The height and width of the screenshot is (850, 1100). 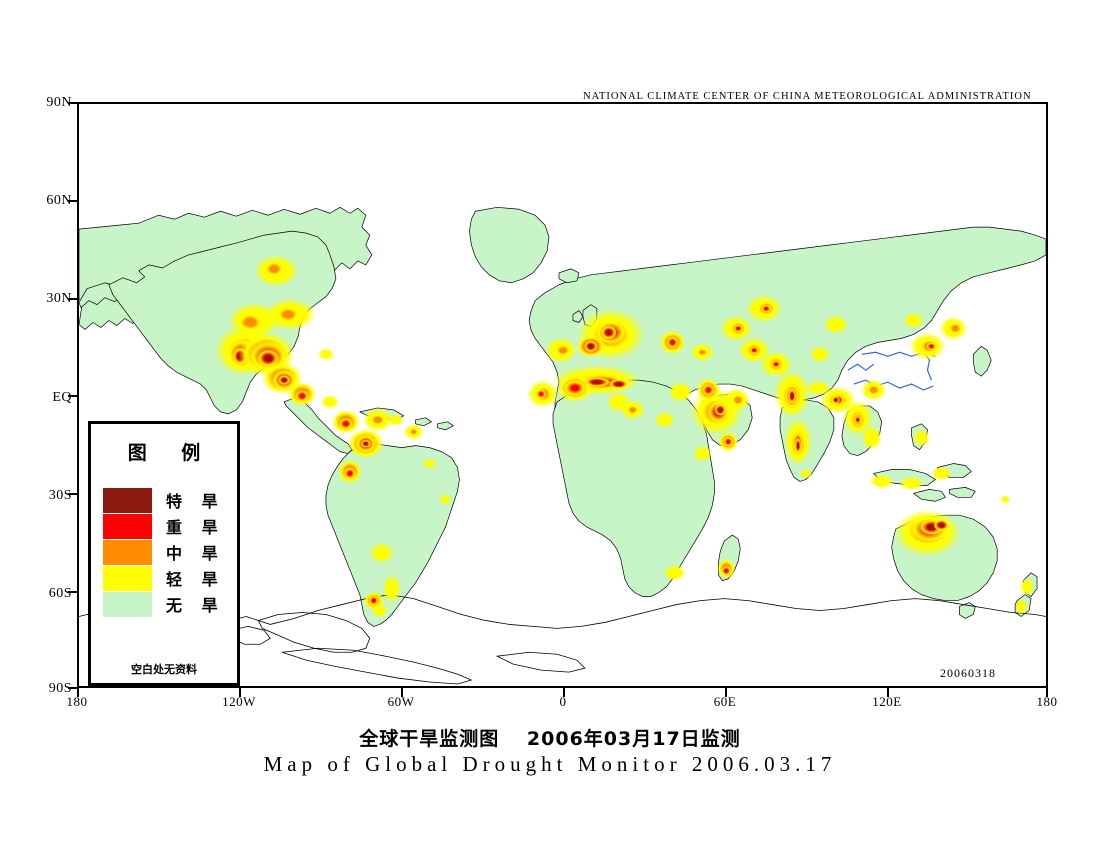 I want to click on latitude-axis: 90N 60N 30N EQ 30S 60S 90S, so click(x=47, y=425).